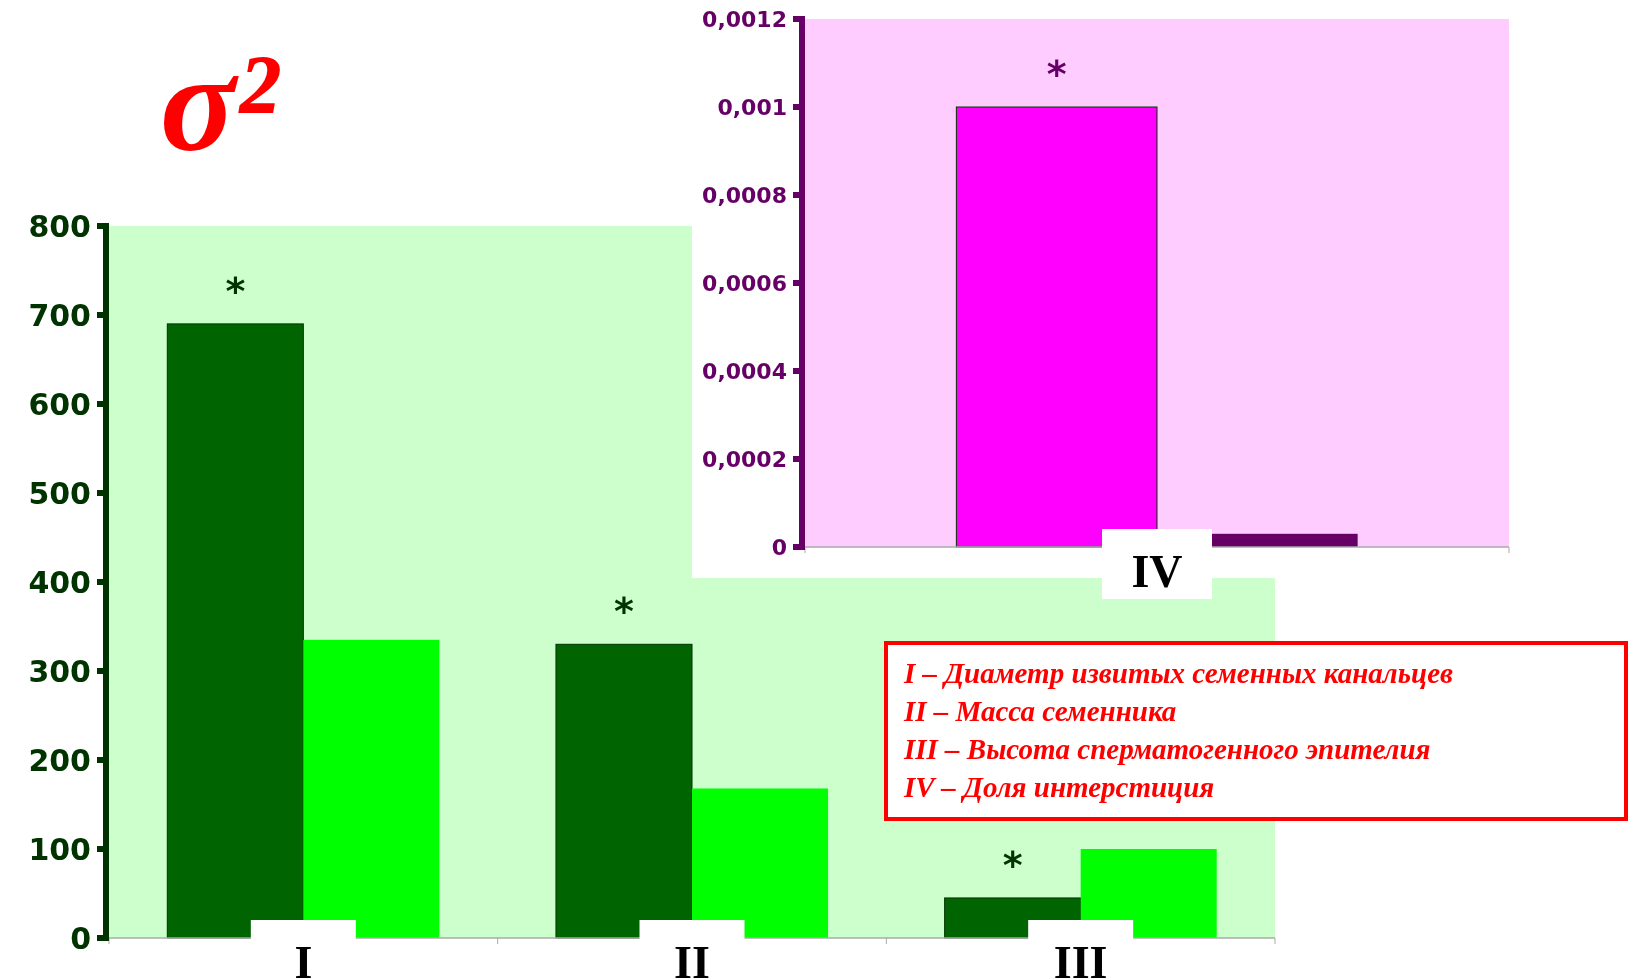  I want to click on y-tick-label: 400, so click(59, 582).